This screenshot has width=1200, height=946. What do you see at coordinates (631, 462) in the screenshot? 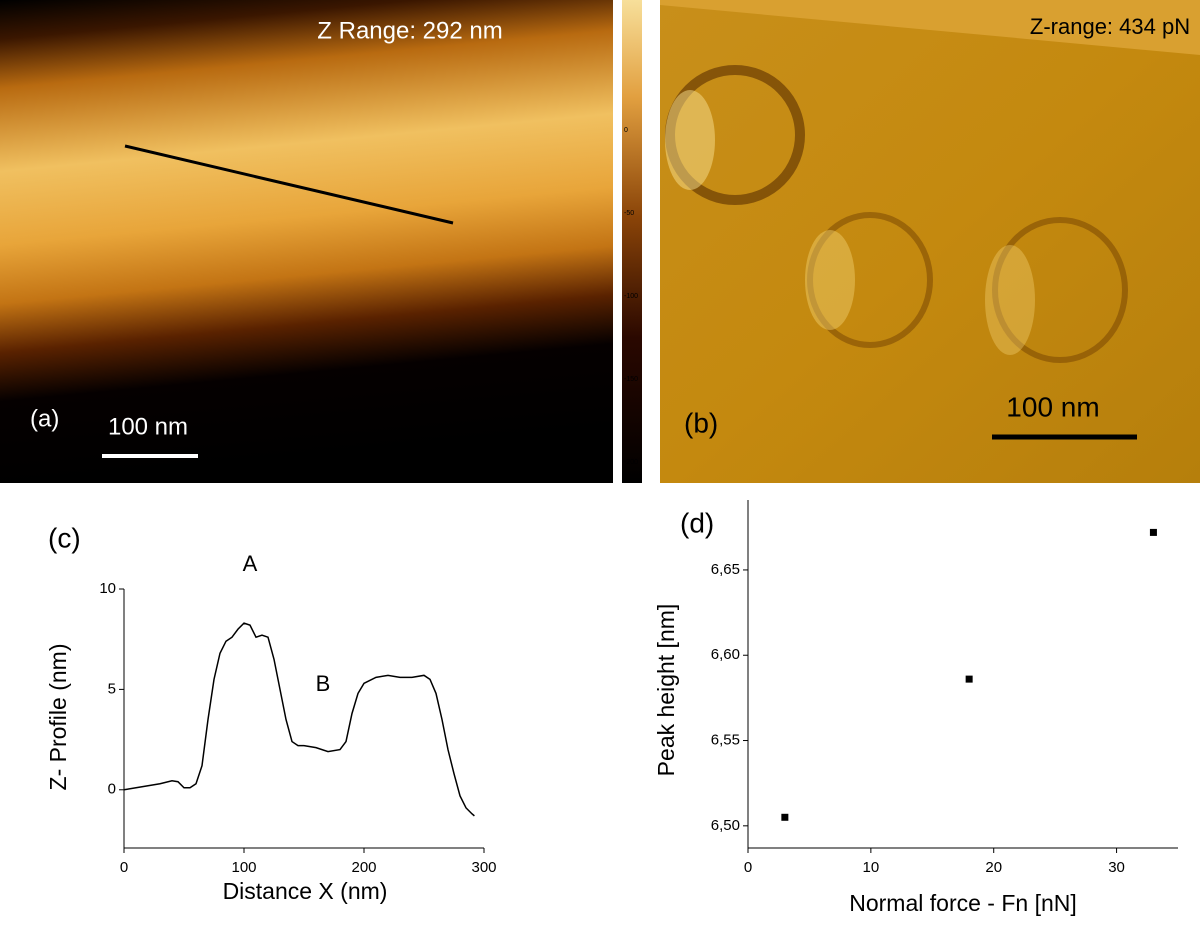
I see `colorbar-tick-label: -200` at bounding box center [631, 462].